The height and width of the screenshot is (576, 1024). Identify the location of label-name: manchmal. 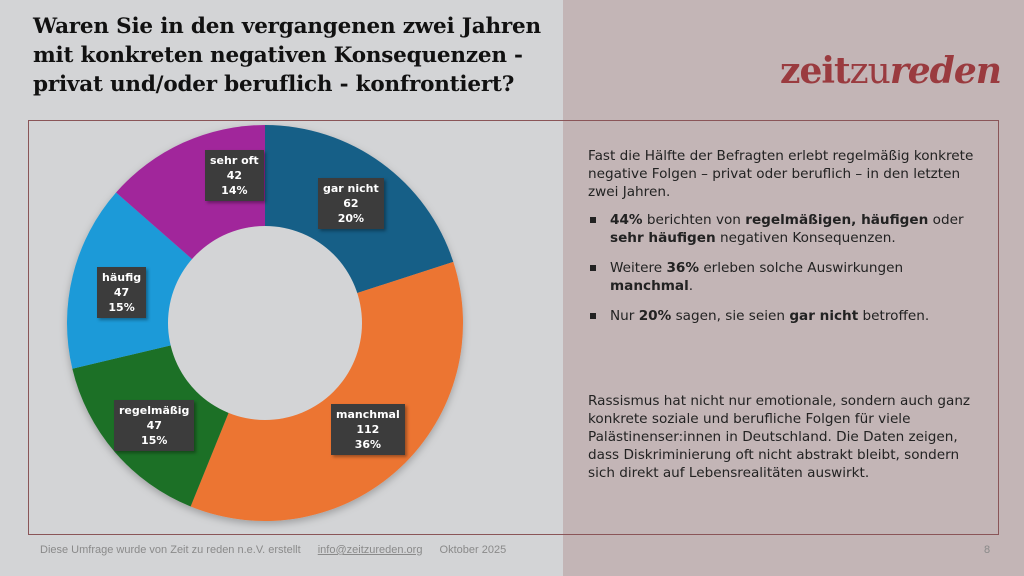
(368, 414).